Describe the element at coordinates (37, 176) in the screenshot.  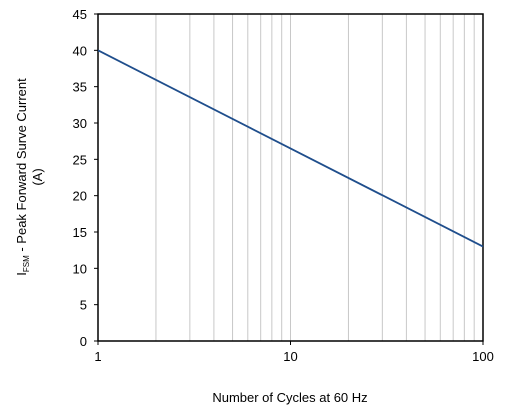
I see `y-axis-label-line2: (A)` at that location.